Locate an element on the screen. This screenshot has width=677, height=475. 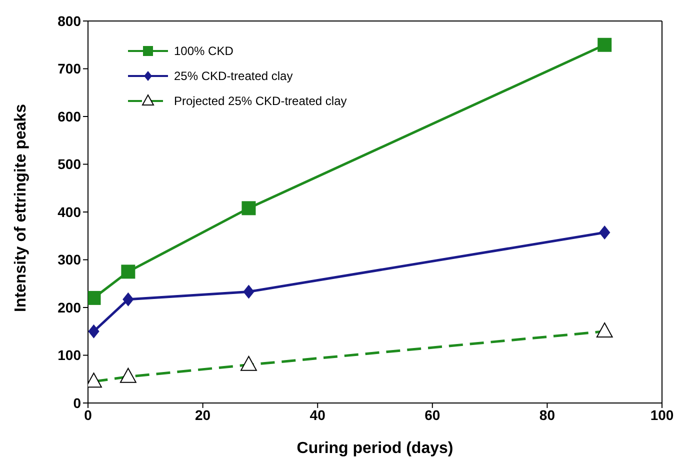
x-tick-label: 100 is located at coordinates (662, 414).